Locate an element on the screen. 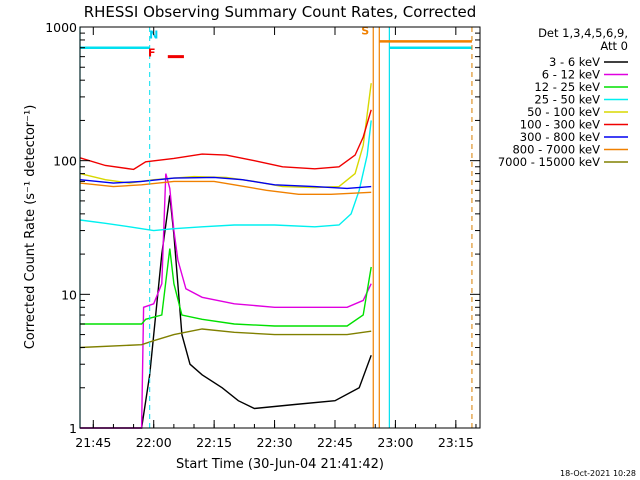 The width and height of the screenshot is (640, 480). footer-date: 18-Oct-2021 10:28 is located at coordinates (598, 473).